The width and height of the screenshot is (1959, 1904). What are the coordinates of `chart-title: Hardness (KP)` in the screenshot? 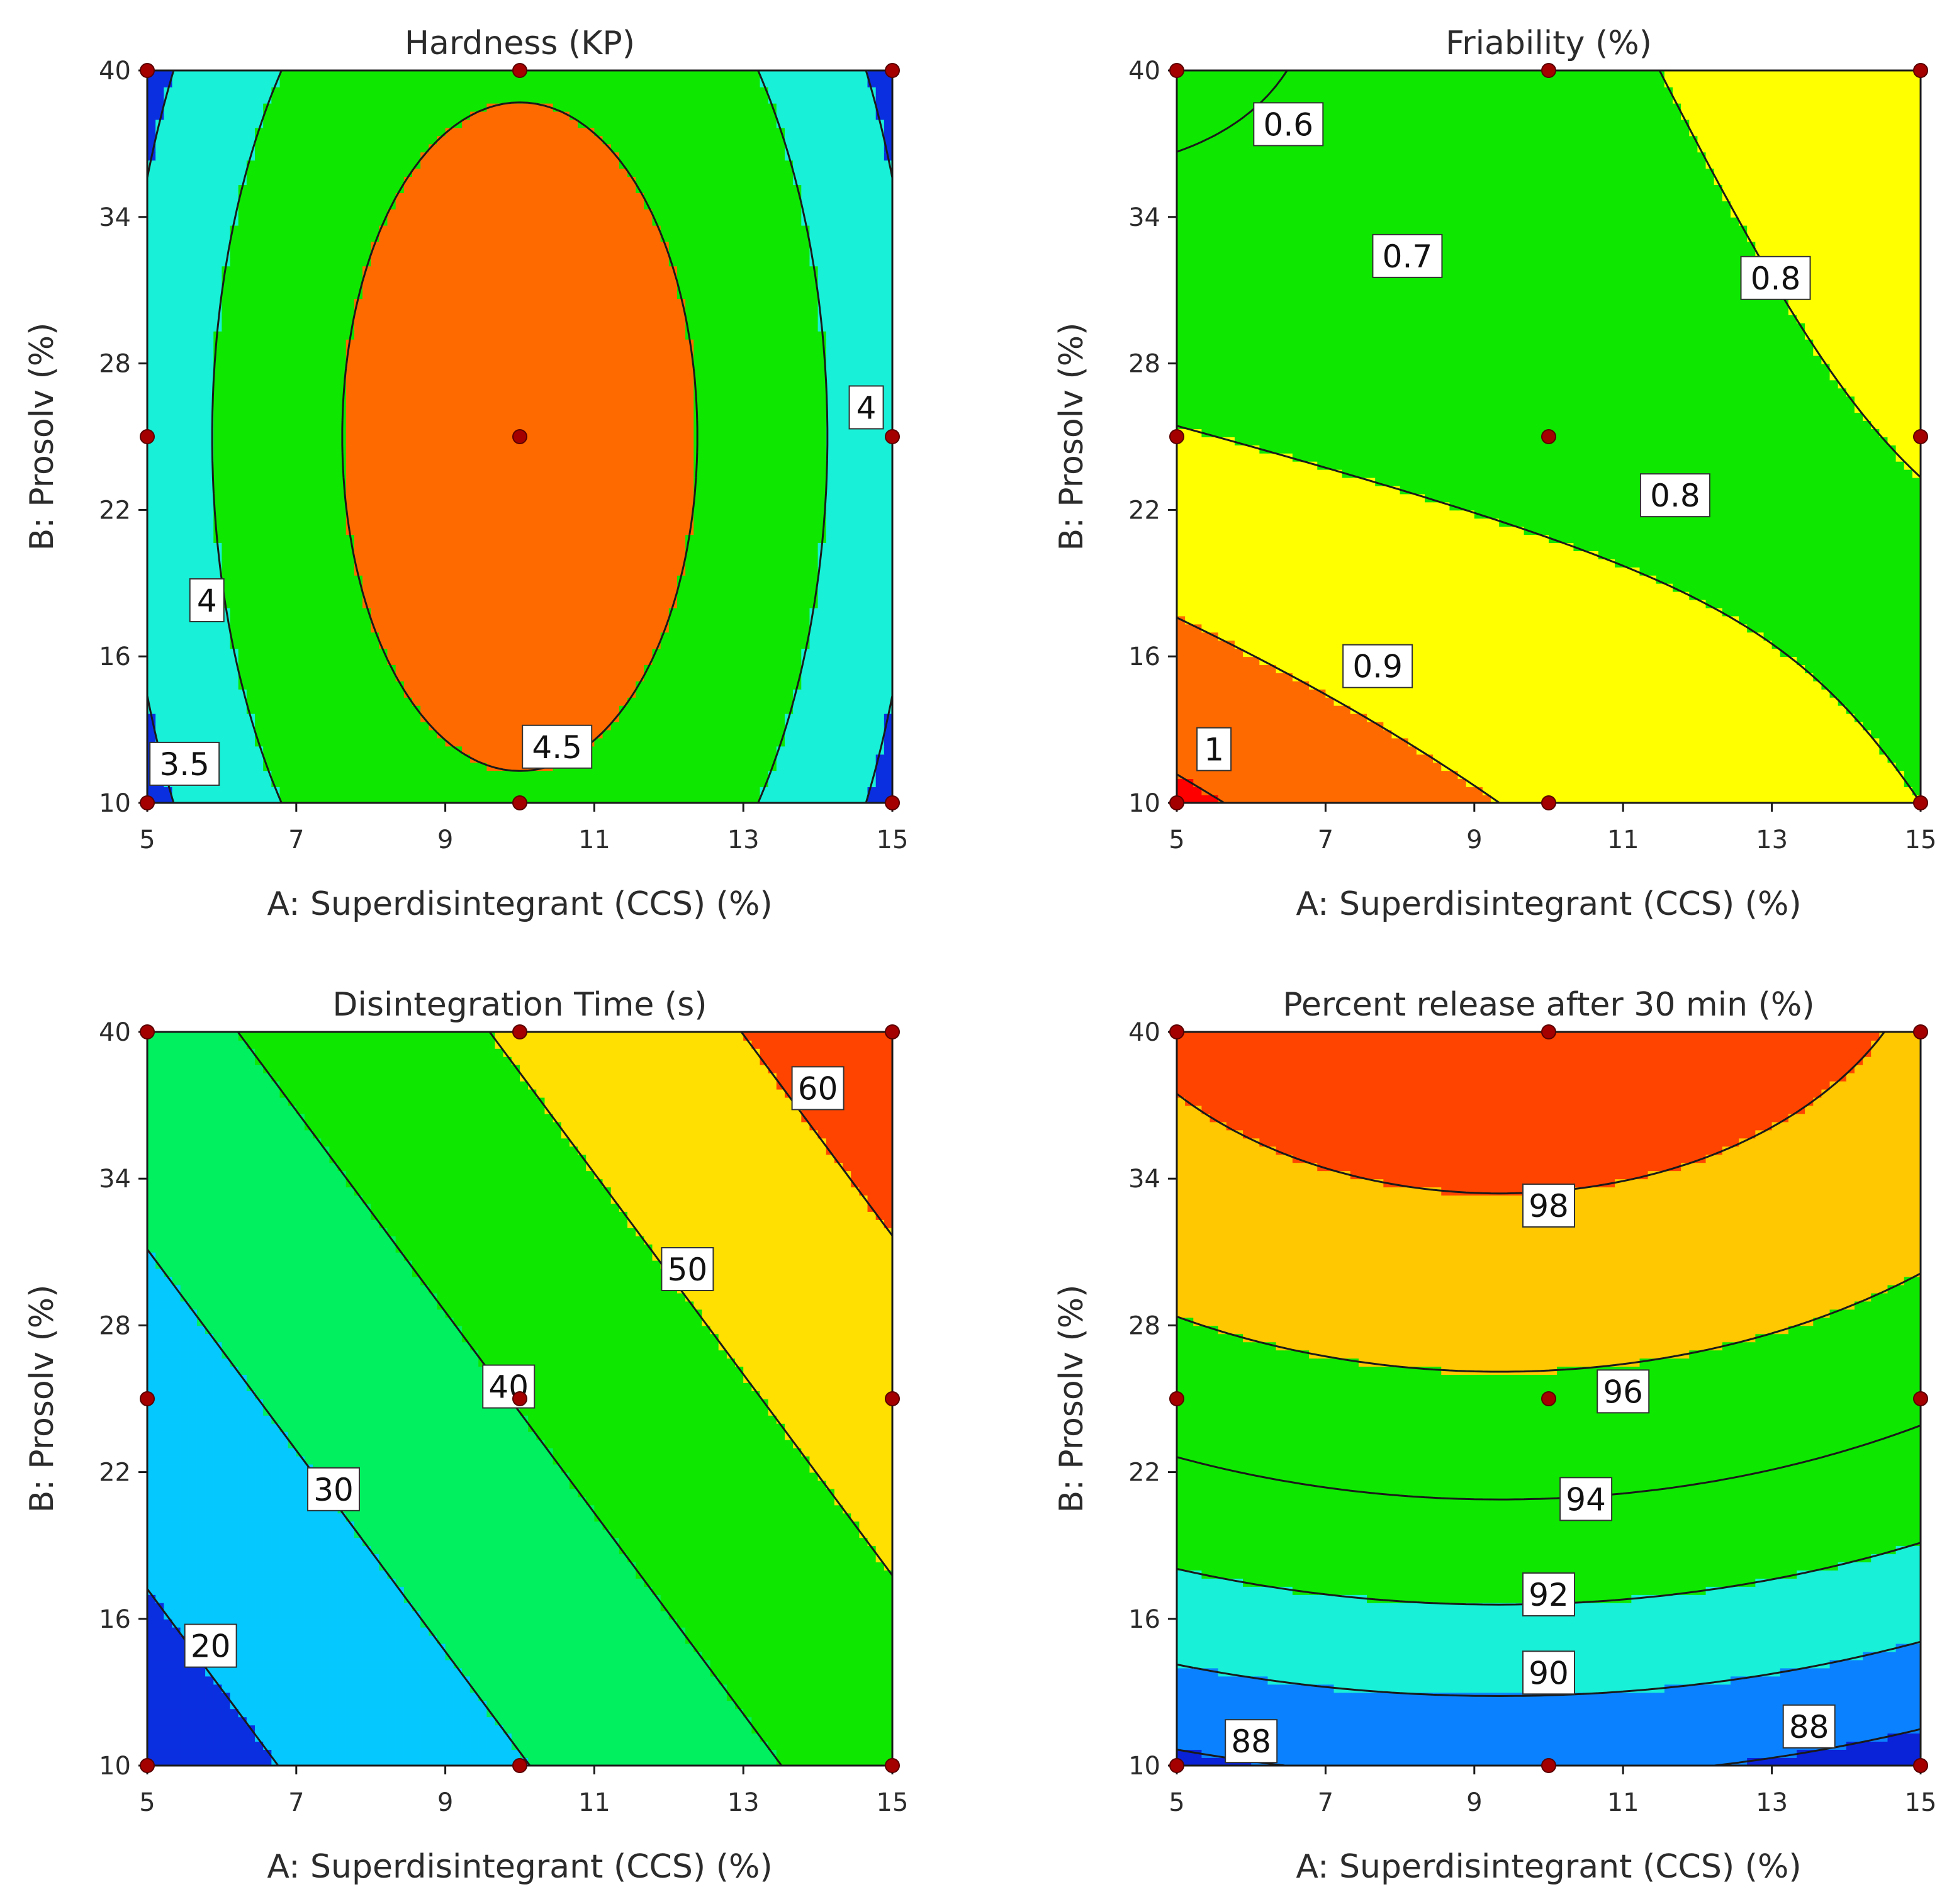 It's located at (520, 43).